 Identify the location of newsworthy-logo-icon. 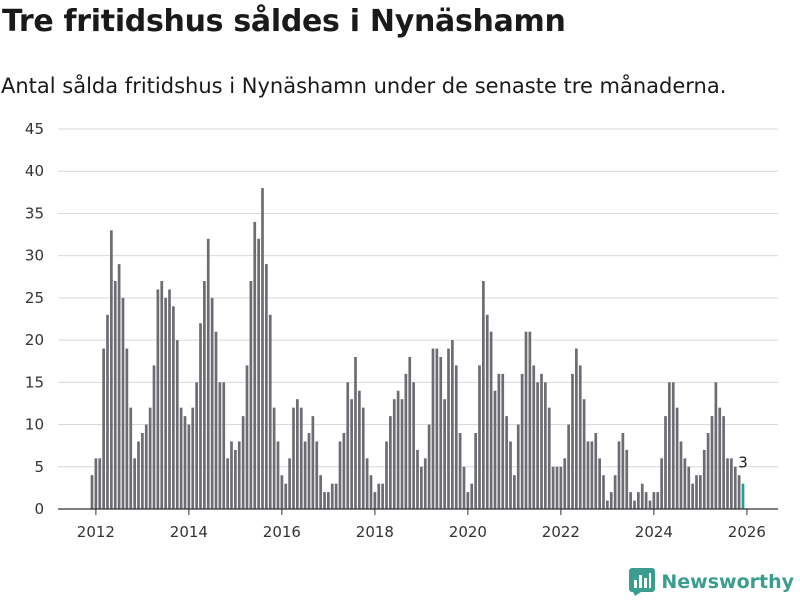
(642, 582).